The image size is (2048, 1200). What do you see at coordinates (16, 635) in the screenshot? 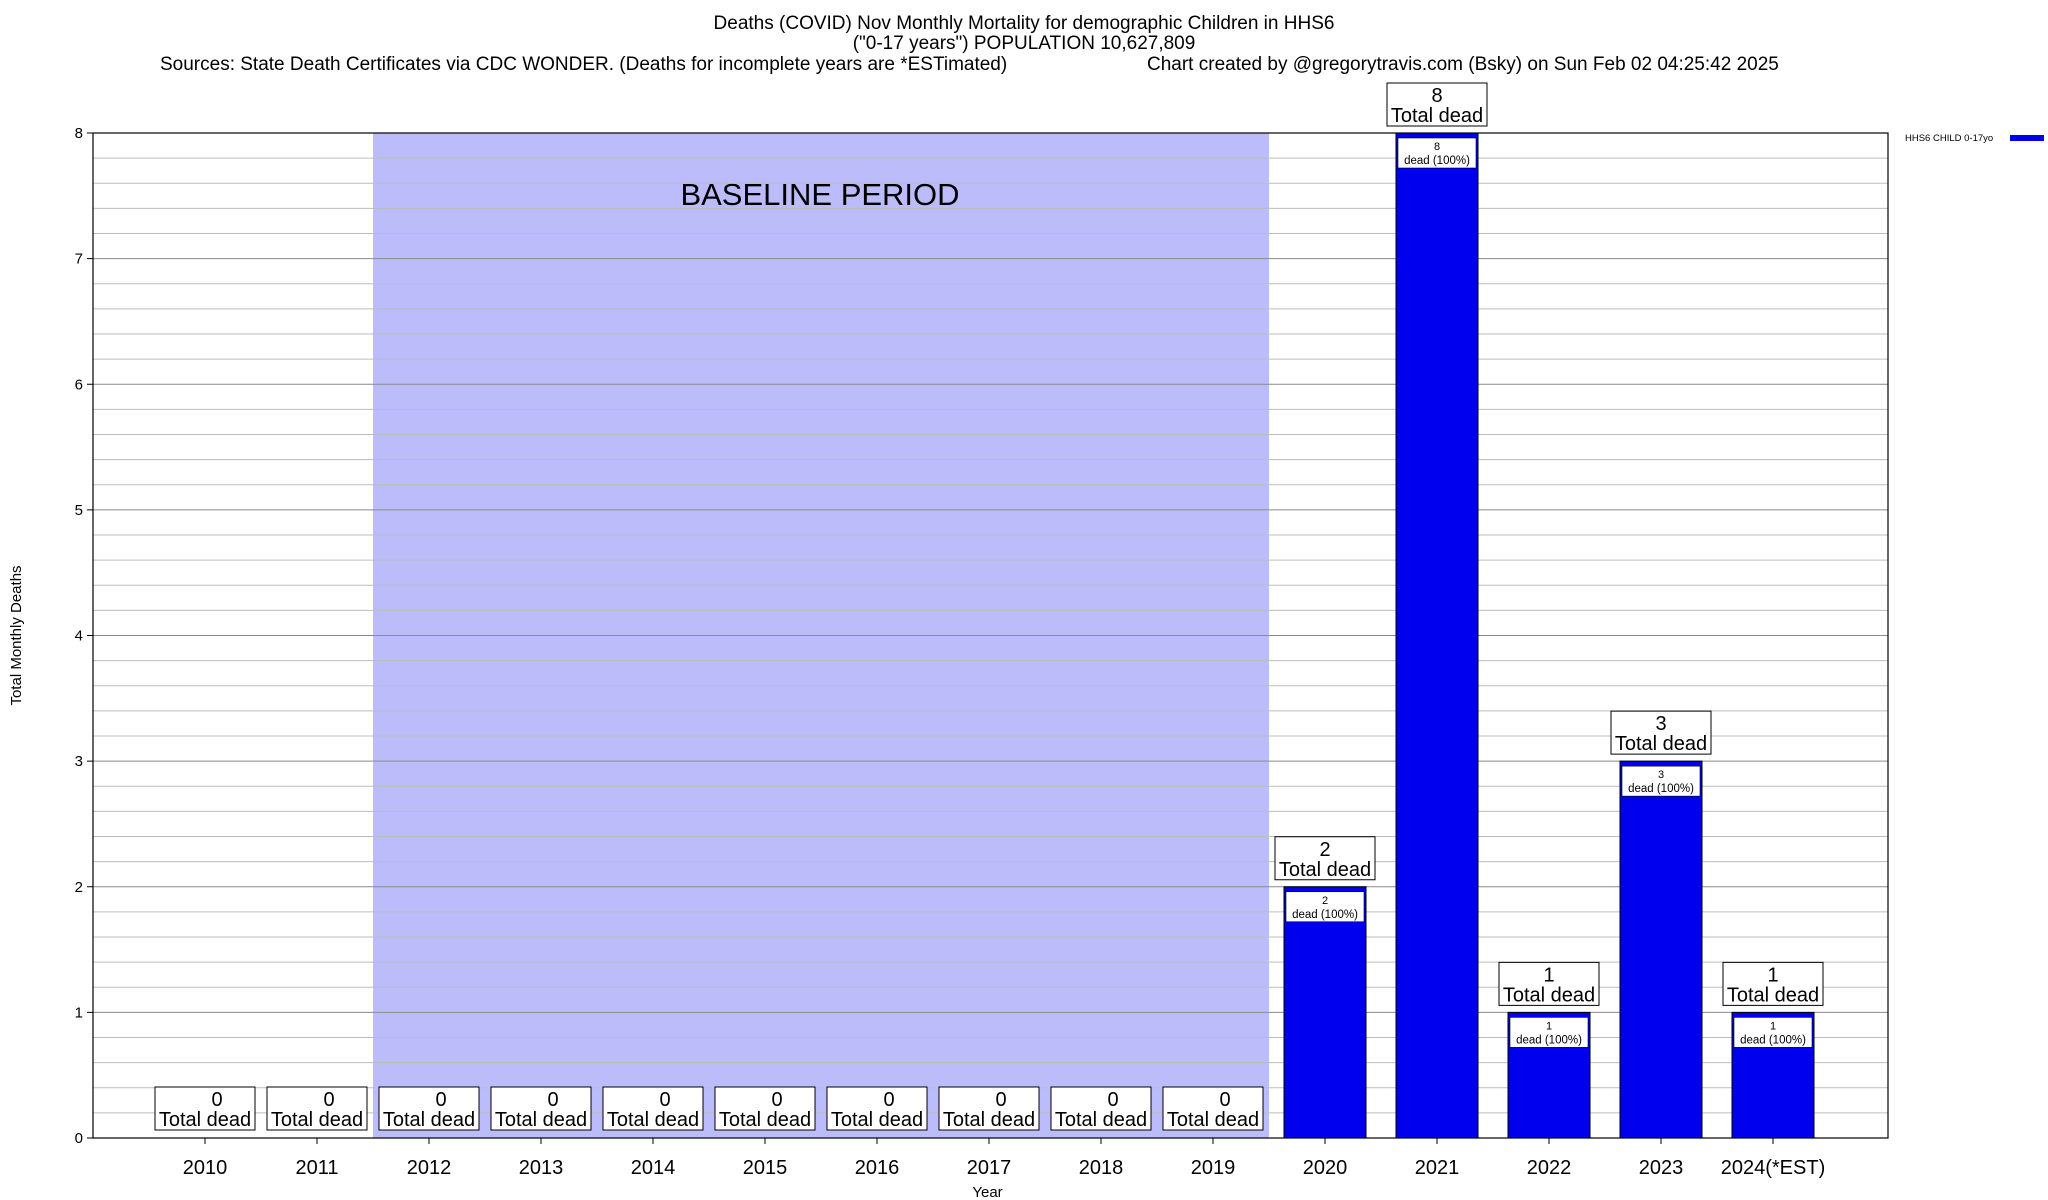
I see `y-axis-label: Total Monthly Deaths` at bounding box center [16, 635].